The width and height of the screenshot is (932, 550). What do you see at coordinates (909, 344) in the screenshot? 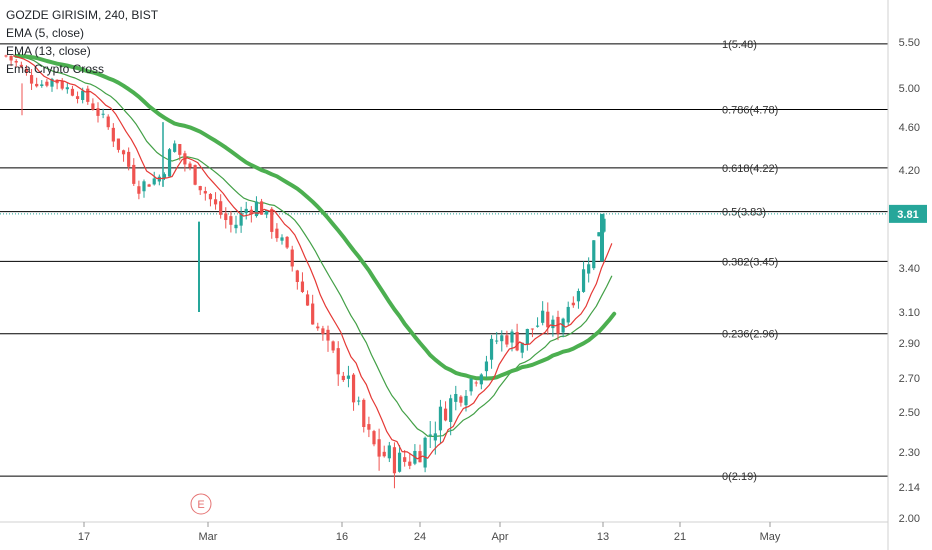
I see `price-tick-label: 2.90` at bounding box center [909, 344].